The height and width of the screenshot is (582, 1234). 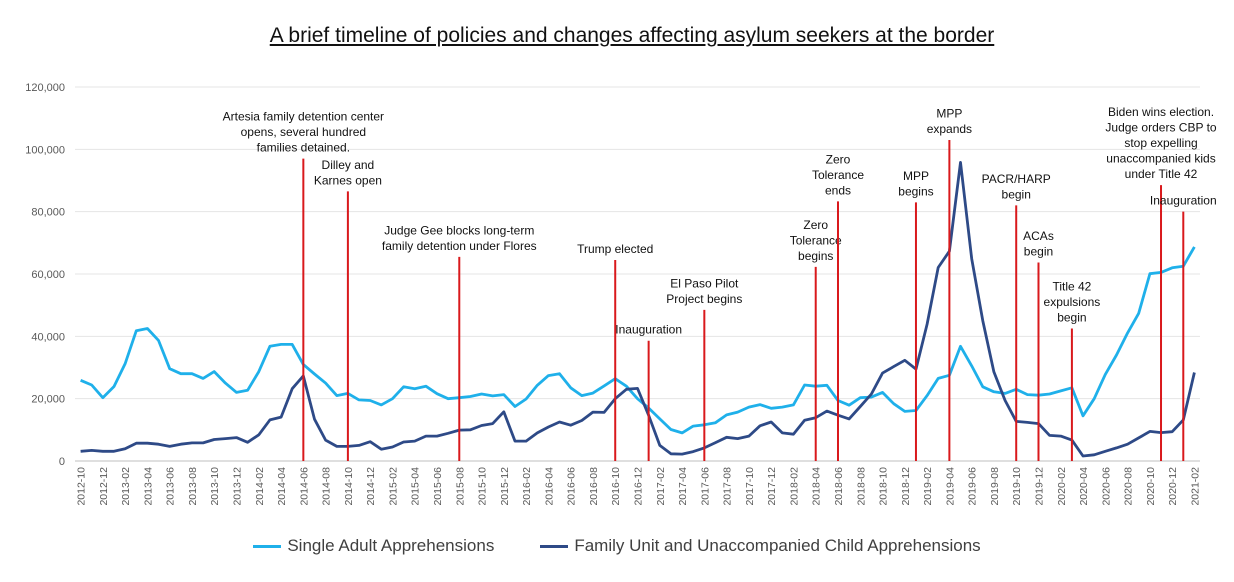 What do you see at coordinates (303, 117) in the screenshot?
I see `annotation-label: Artesia family detention center` at bounding box center [303, 117].